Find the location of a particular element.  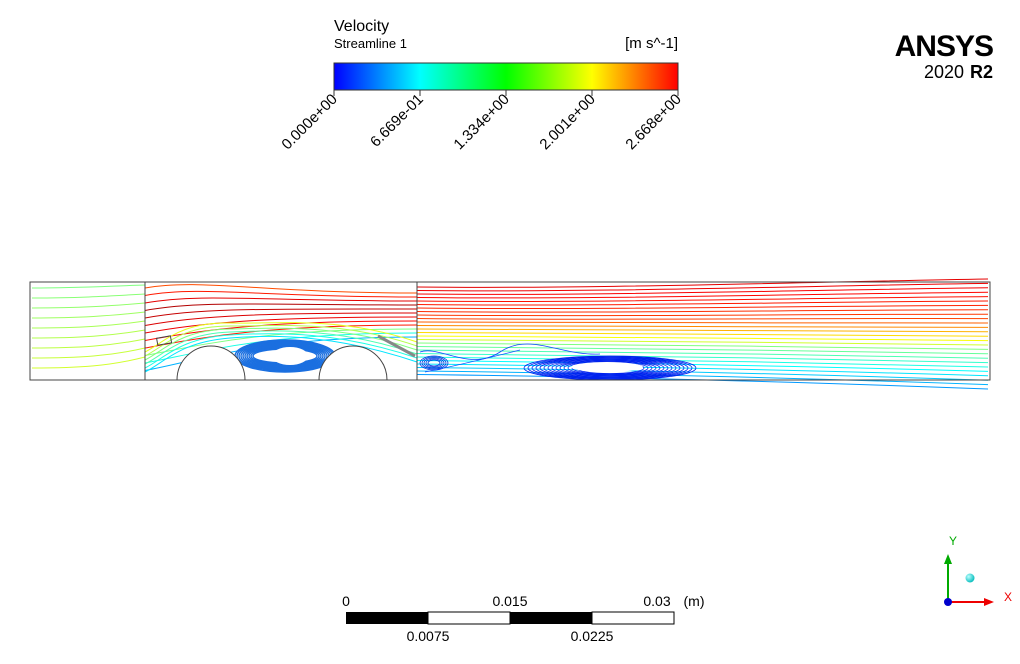

axis-triad is located at coordinates (969, 580).